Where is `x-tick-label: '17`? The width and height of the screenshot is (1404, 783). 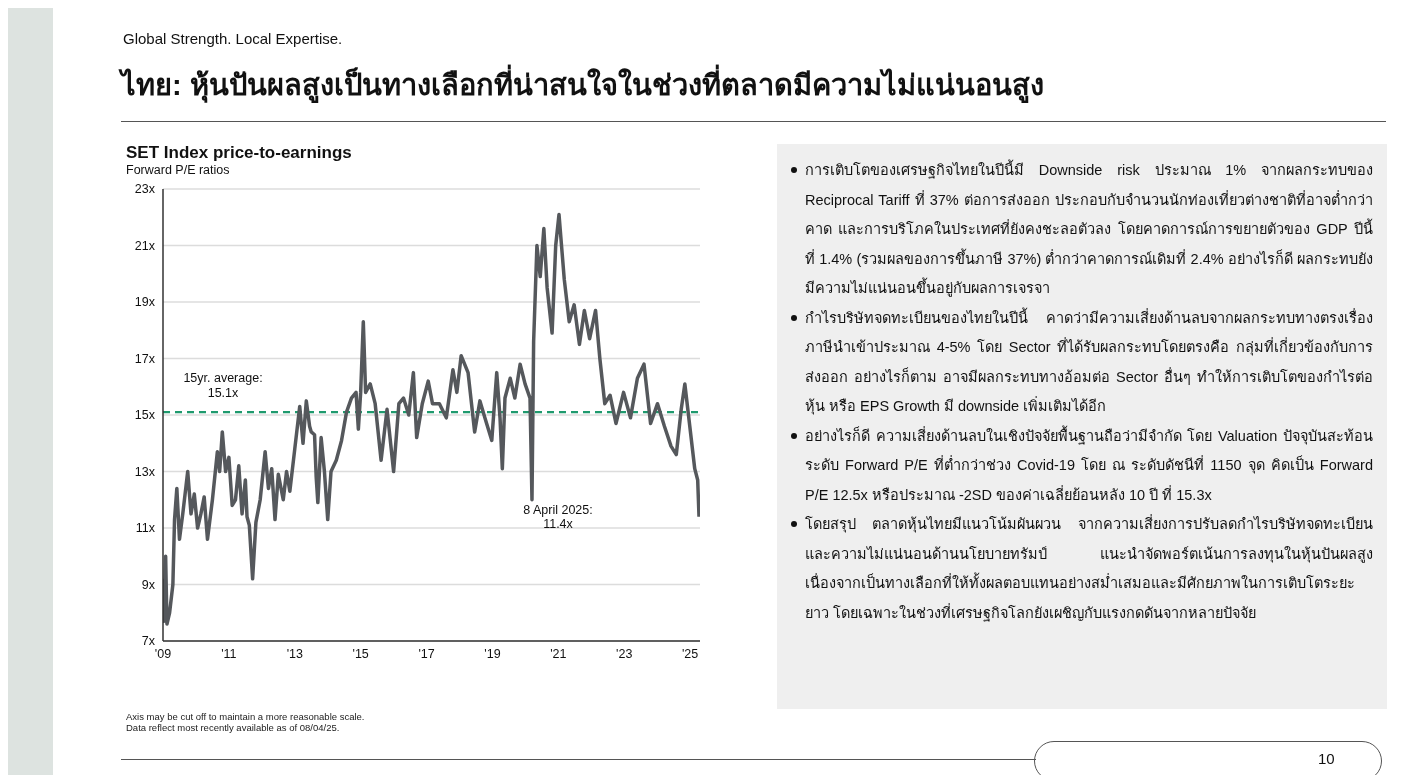
x-tick-label: '17 is located at coordinates (426, 653).